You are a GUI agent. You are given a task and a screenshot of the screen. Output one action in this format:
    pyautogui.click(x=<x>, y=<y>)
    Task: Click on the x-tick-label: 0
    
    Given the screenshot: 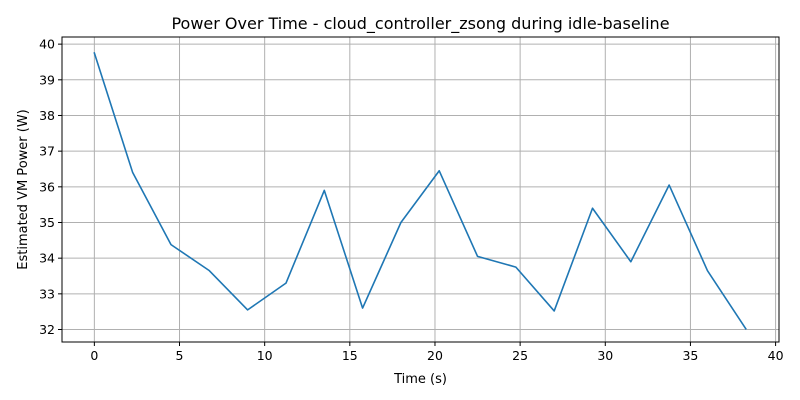 What is the action you would take?
    pyautogui.click(x=94, y=355)
    